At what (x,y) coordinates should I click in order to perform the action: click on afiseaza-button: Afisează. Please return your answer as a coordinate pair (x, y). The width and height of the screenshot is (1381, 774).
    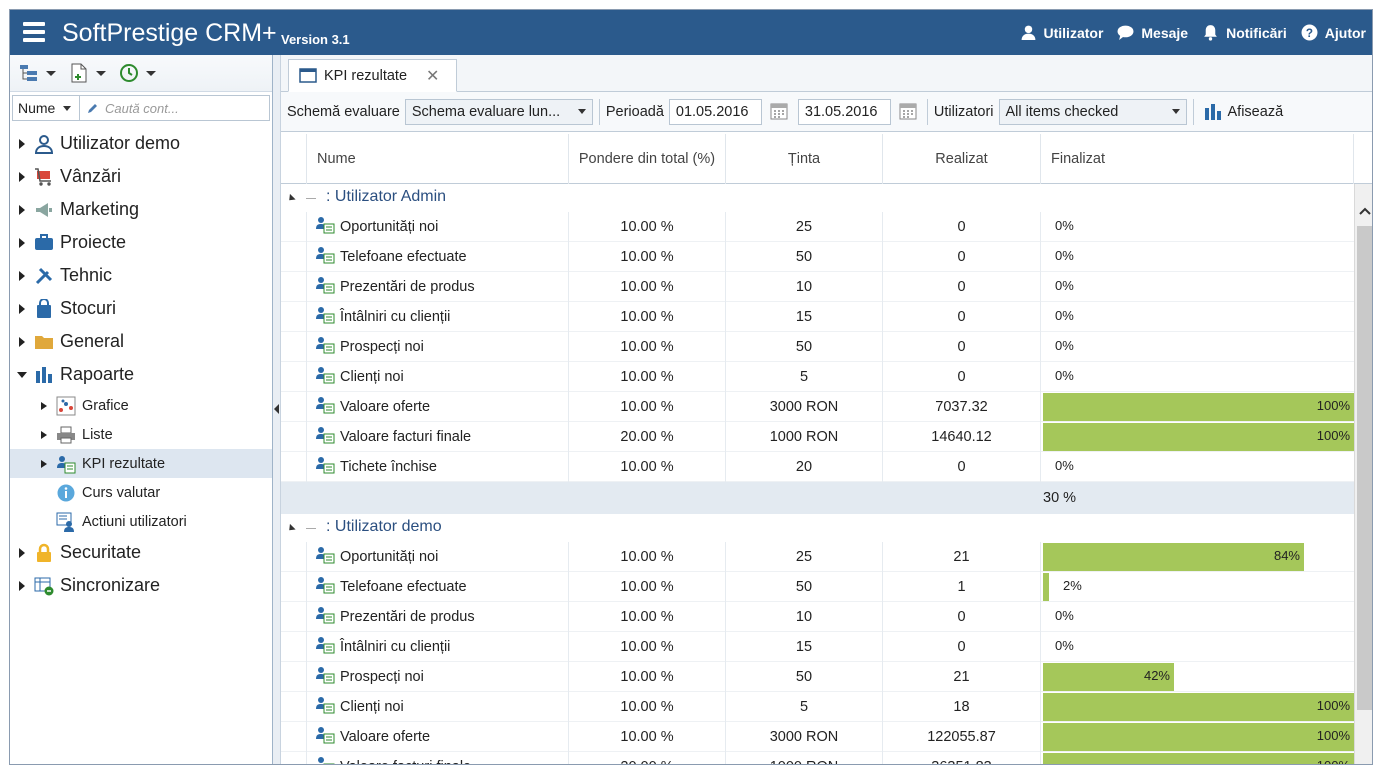
    Looking at the image, I should click on (1243, 111).